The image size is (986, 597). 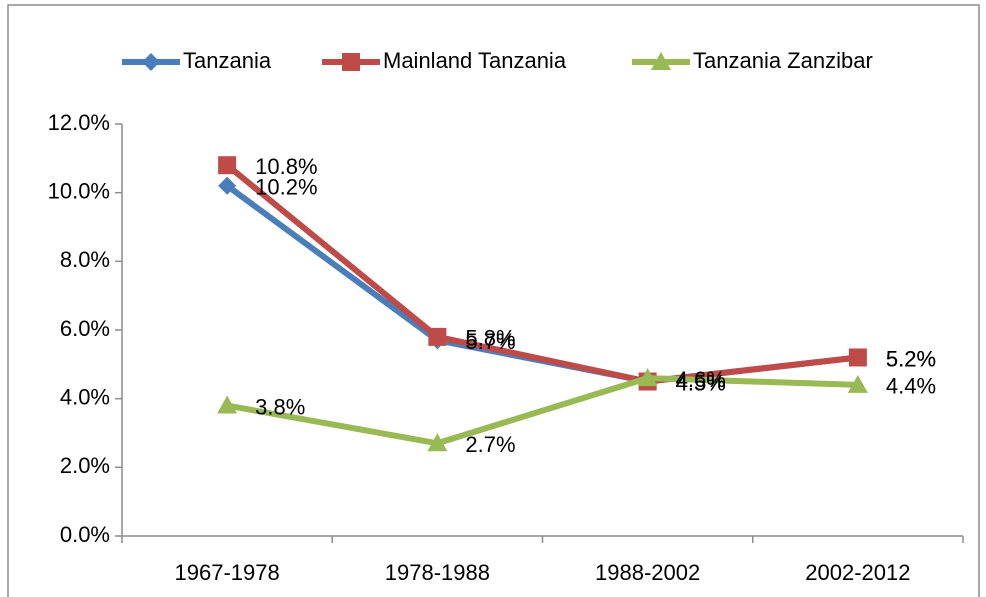 I want to click on data-label: 4.5%, so click(x=701, y=382).